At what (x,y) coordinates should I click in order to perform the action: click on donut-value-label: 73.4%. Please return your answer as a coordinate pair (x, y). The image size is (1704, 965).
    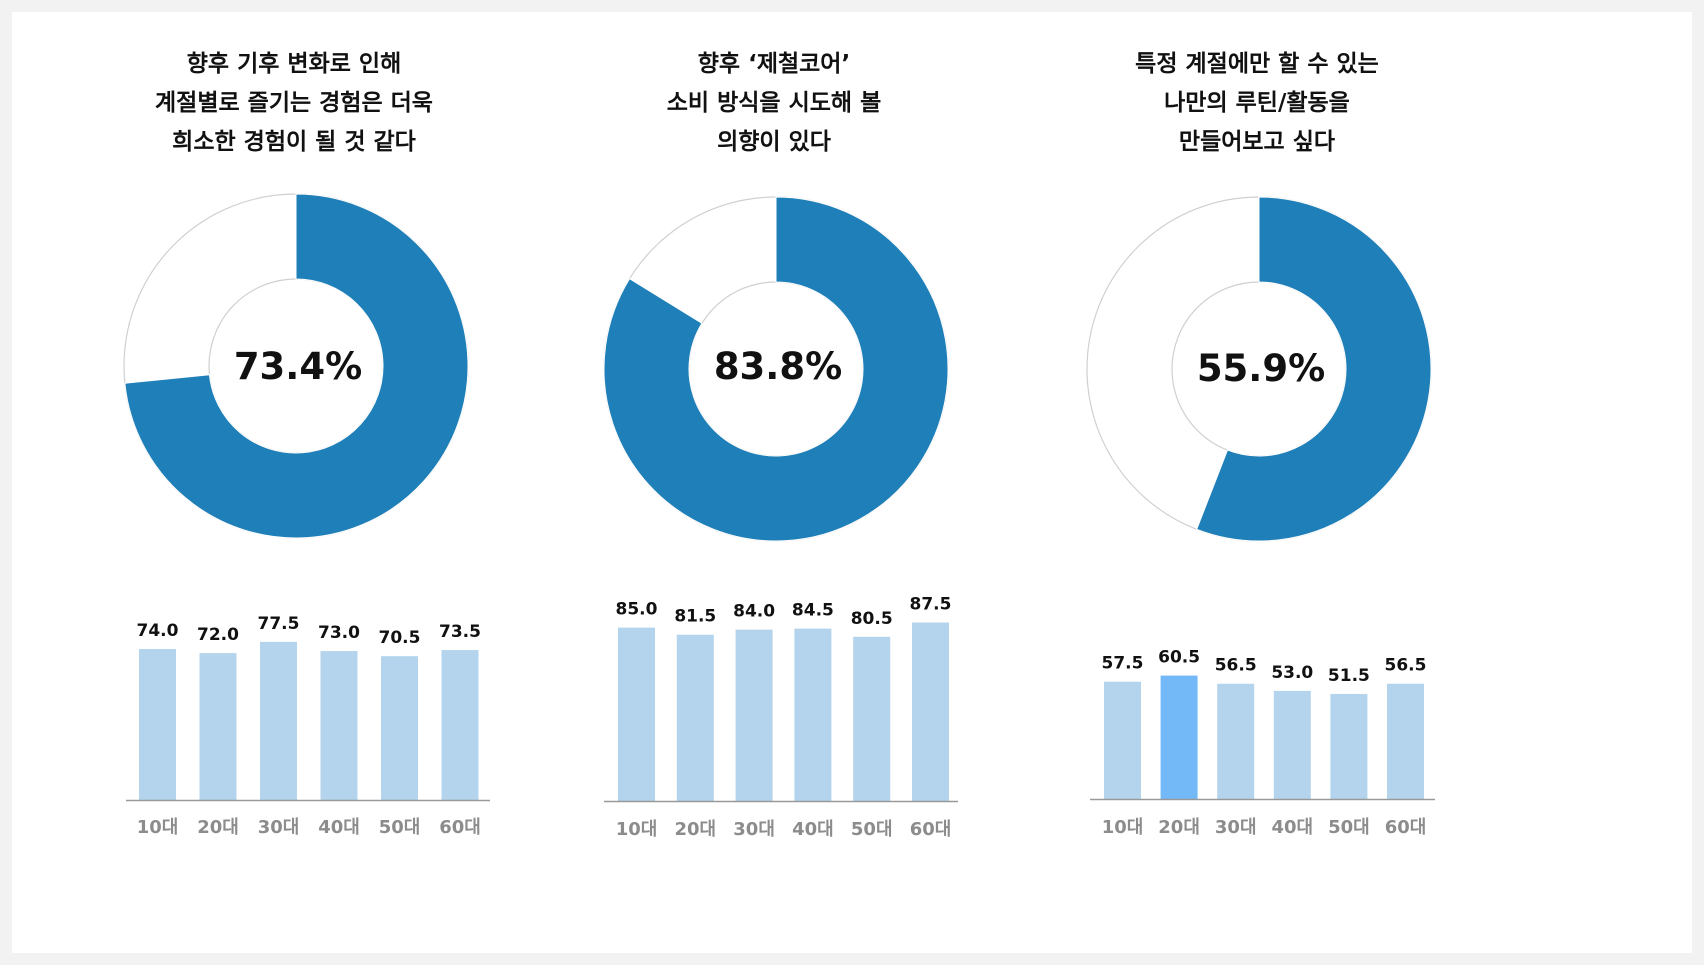
    Looking at the image, I should click on (298, 366).